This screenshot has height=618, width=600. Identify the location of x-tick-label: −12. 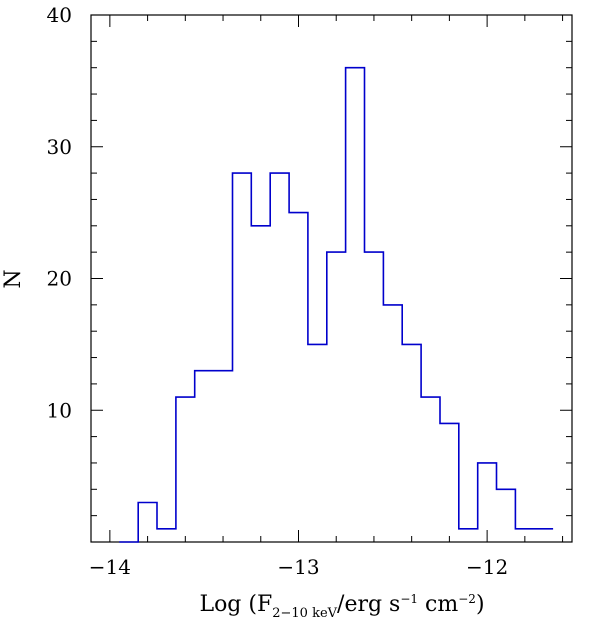
(487, 567).